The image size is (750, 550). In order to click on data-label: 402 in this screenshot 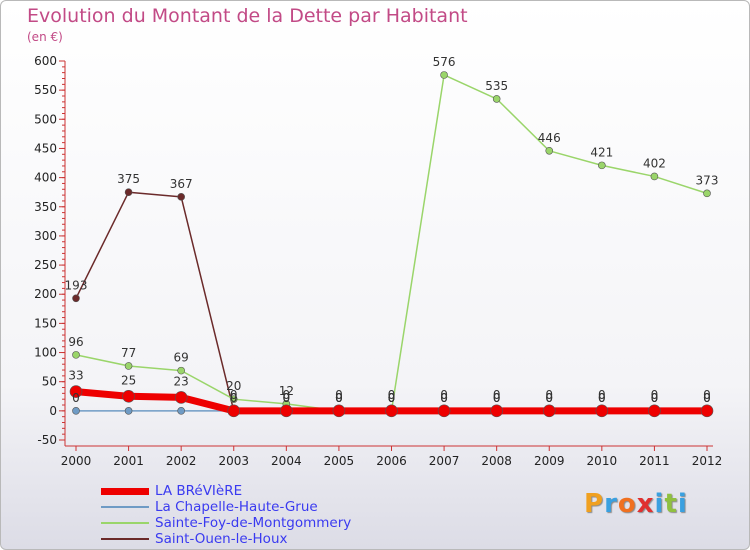, I will do `click(654, 163)`.